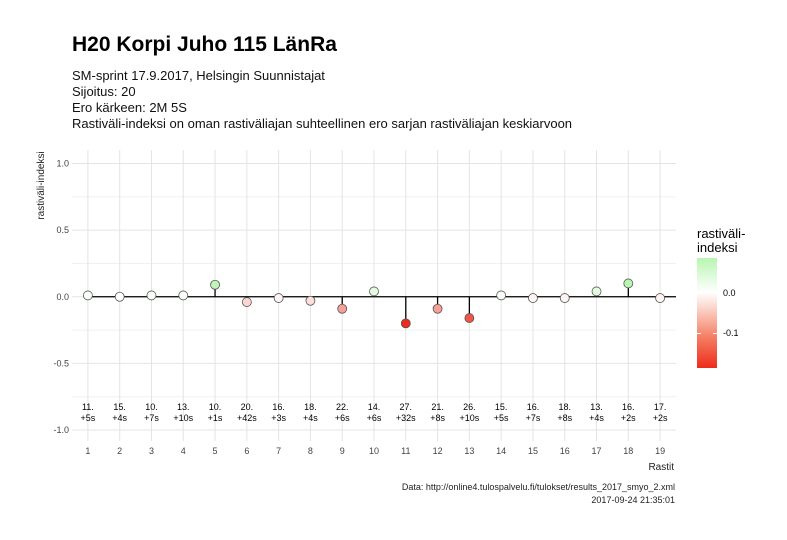 Image resolution: width=787 pixels, height=540 pixels. What do you see at coordinates (721, 233) in the screenshot?
I see `legend-title-line-1: rastiväli-` at bounding box center [721, 233].